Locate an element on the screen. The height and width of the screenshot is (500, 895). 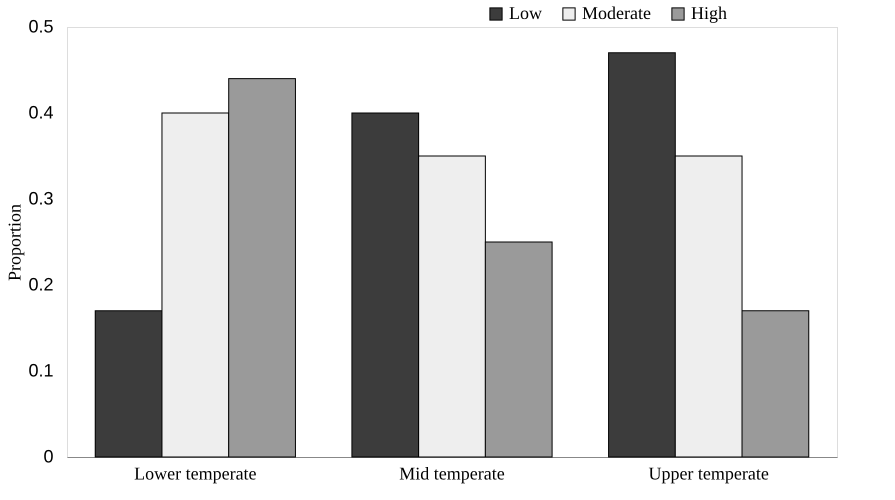
legend-label: High is located at coordinates (709, 13).